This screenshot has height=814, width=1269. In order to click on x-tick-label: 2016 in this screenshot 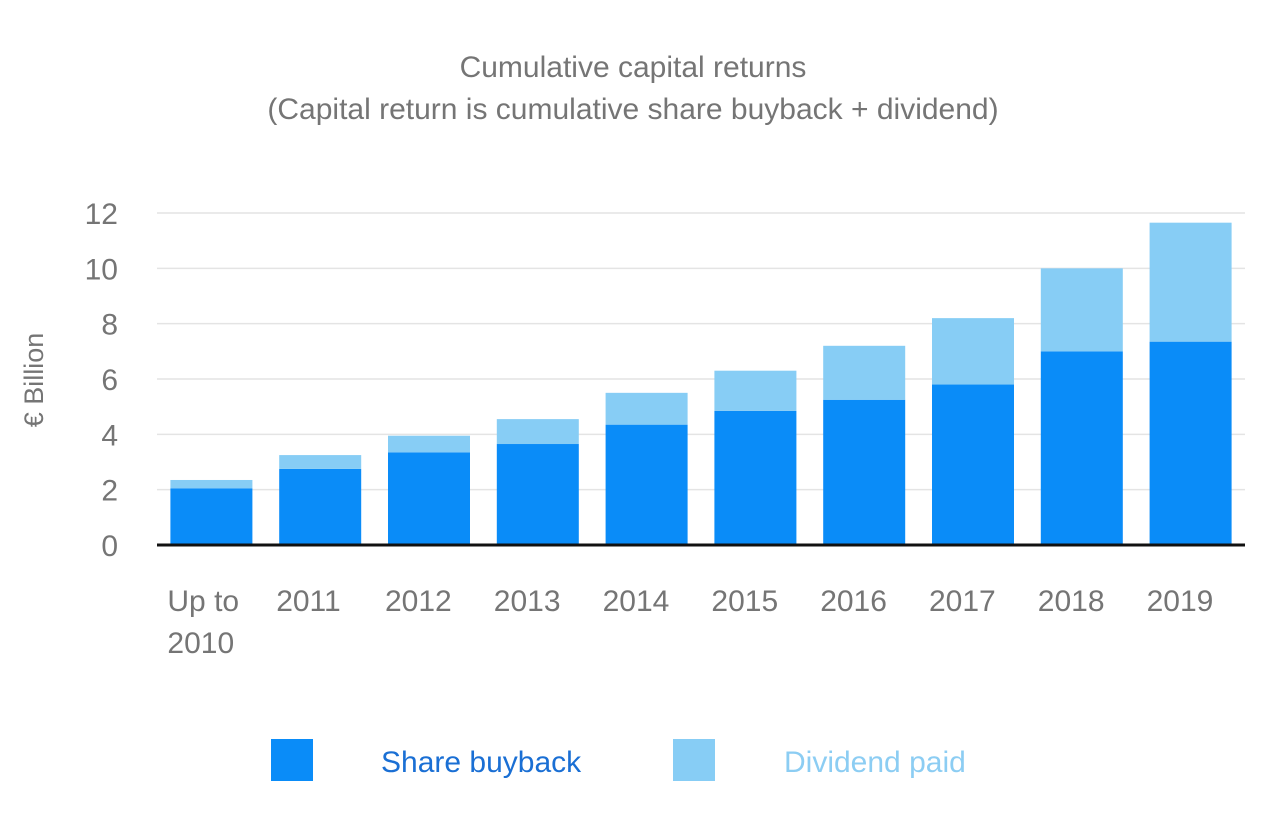, I will do `click(853, 601)`.